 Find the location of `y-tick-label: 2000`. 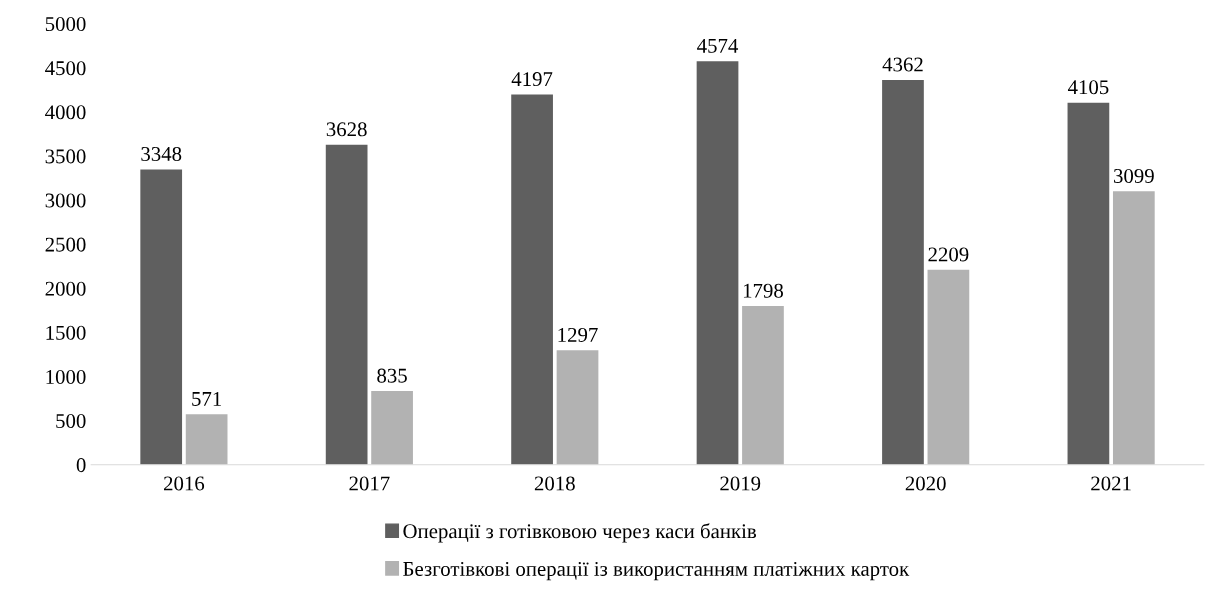

y-tick-label: 2000 is located at coordinates (65, 288).